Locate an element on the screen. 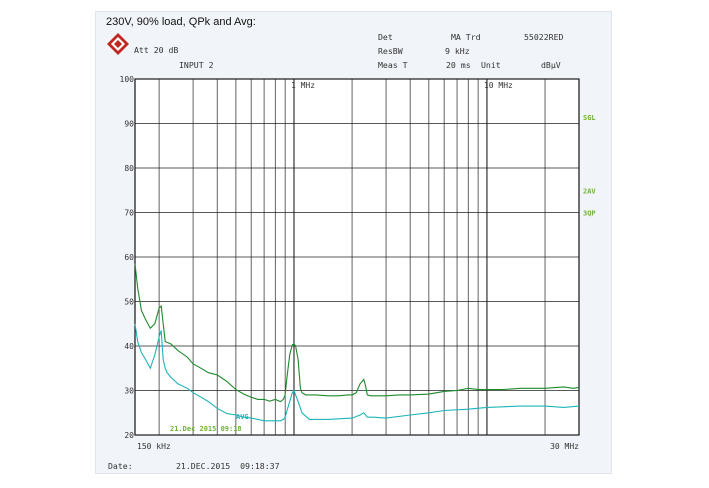 This screenshot has width=709, height=488. unit-label: Unit is located at coordinates (491, 65).